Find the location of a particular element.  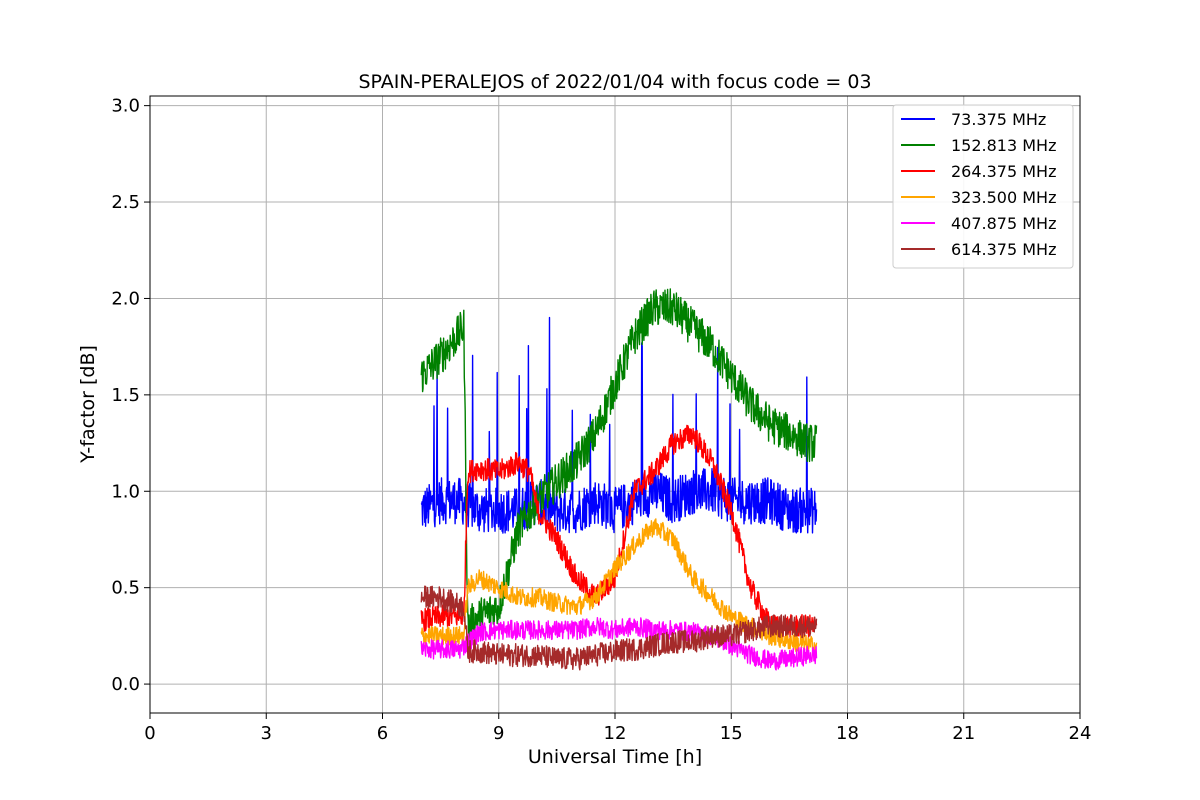

legend-entry: 323.500 MHz is located at coordinates (1003, 197).